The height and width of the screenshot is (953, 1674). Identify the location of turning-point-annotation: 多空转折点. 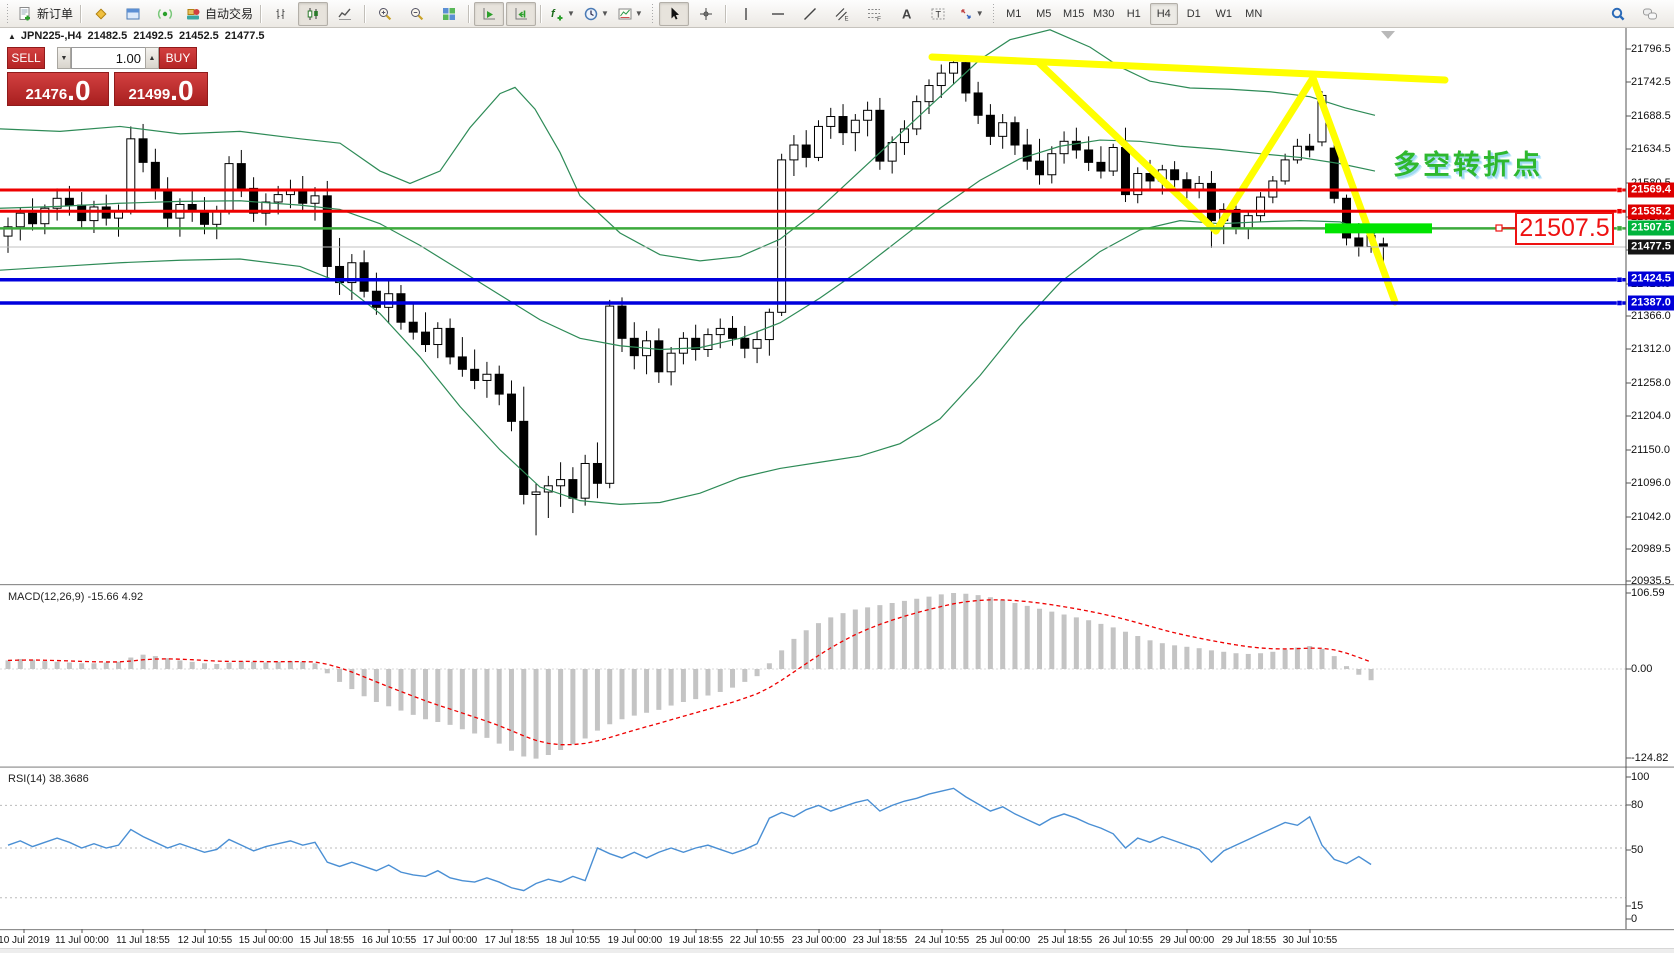
(1468, 165).